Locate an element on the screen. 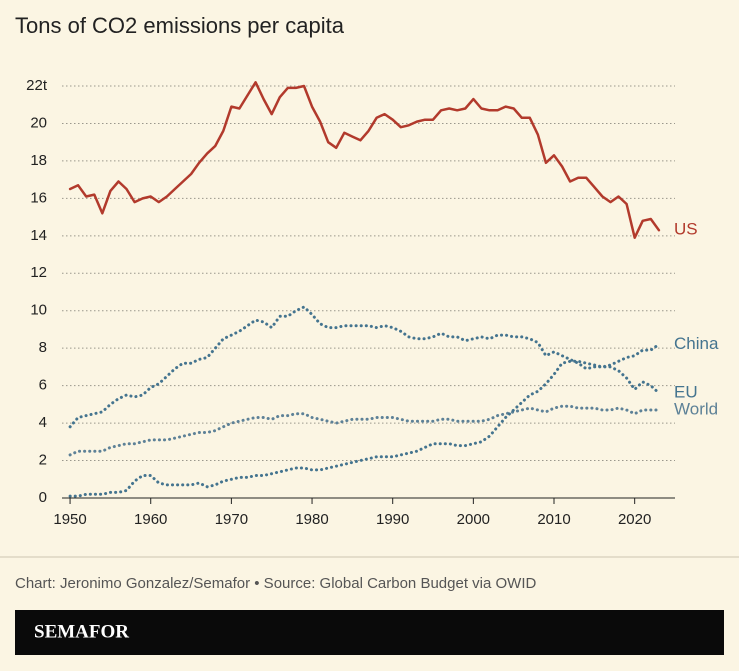 Image resolution: width=739 pixels, height=671 pixels. chart-title: Tons of CO2 emissions per capita is located at coordinates (180, 25).